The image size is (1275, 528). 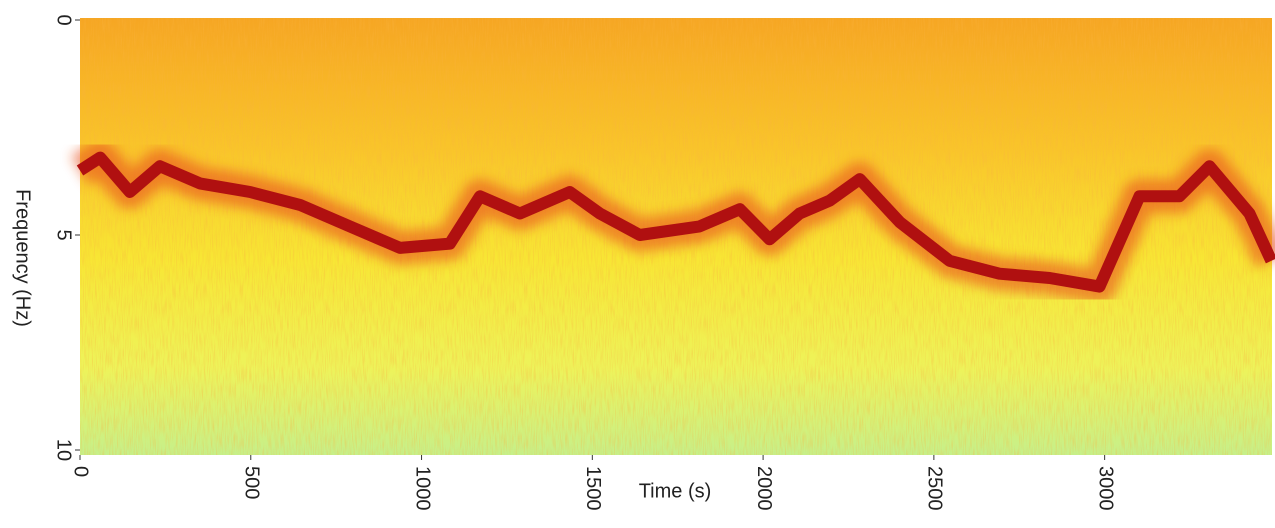 I want to click on x-axis-label: Time (s), so click(x=675, y=491).